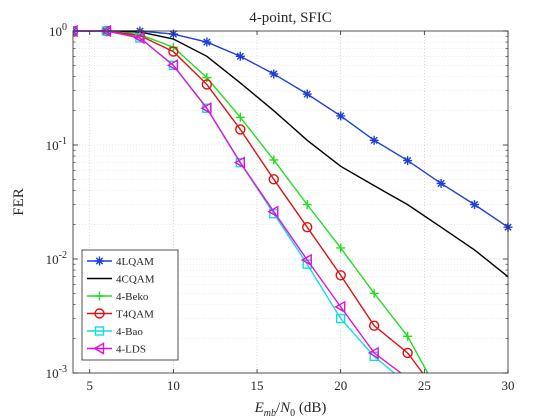 Image resolution: width=560 pixels, height=420 pixels. Describe the element at coordinates (56, 144) in the screenshot. I see `y-tick-label: 10⁻¹` at that location.